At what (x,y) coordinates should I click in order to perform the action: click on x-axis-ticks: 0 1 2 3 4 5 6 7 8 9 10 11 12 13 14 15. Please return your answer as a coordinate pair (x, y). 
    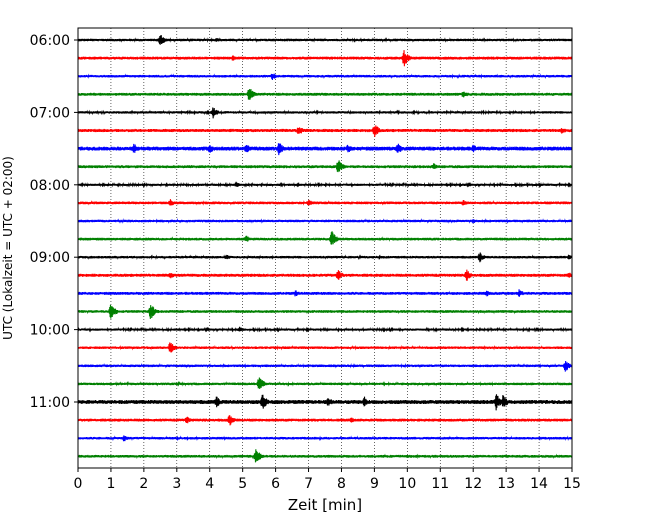
    Looking at the image, I should click on (327, 480).